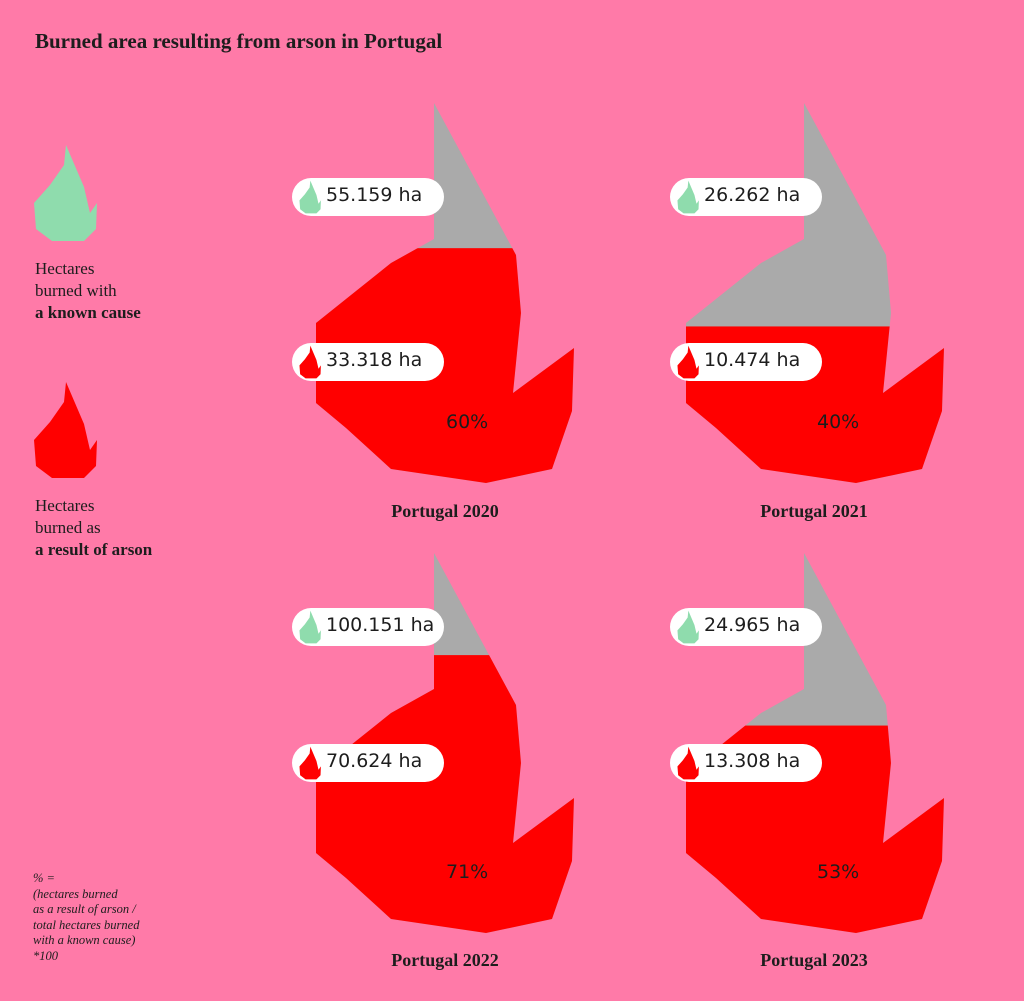 The height and width of the screenshot is (1001, 1024). I want to click on known-cause-pill: 24.965 ha, so click(746, 627).